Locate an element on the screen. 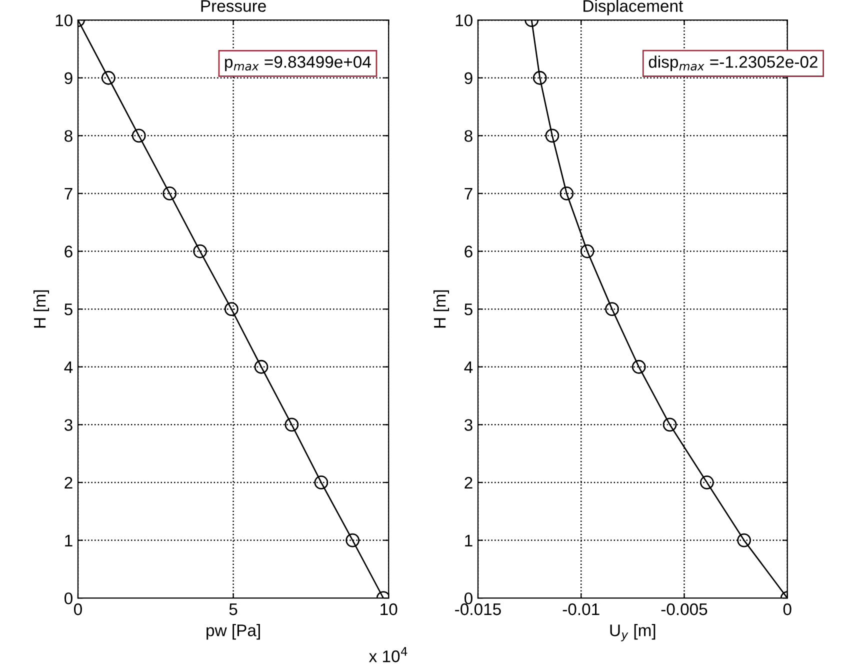 This screenshot has height=669, width=843. text: x 10$^{4}$ is located at coordinates (388, 654).